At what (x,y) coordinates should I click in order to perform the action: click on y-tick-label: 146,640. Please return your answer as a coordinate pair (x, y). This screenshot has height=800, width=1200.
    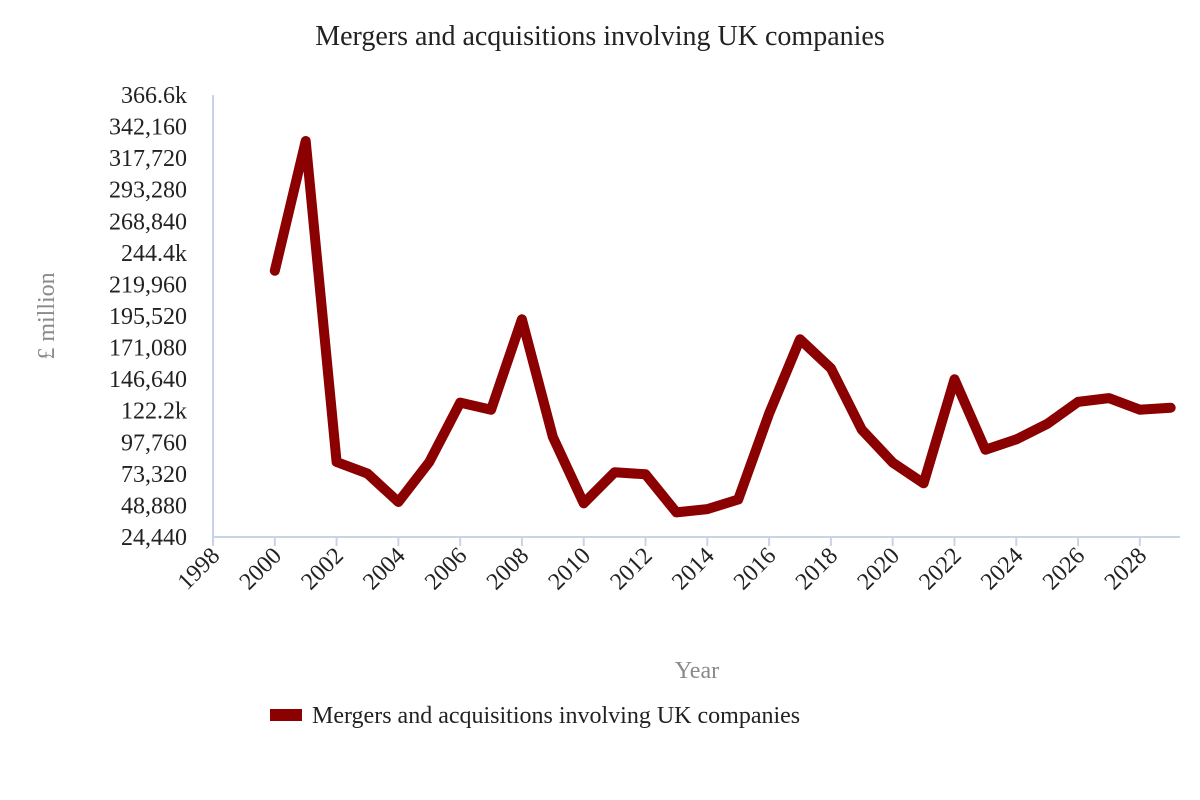
    Looking at the image, I should click on (148, 380).